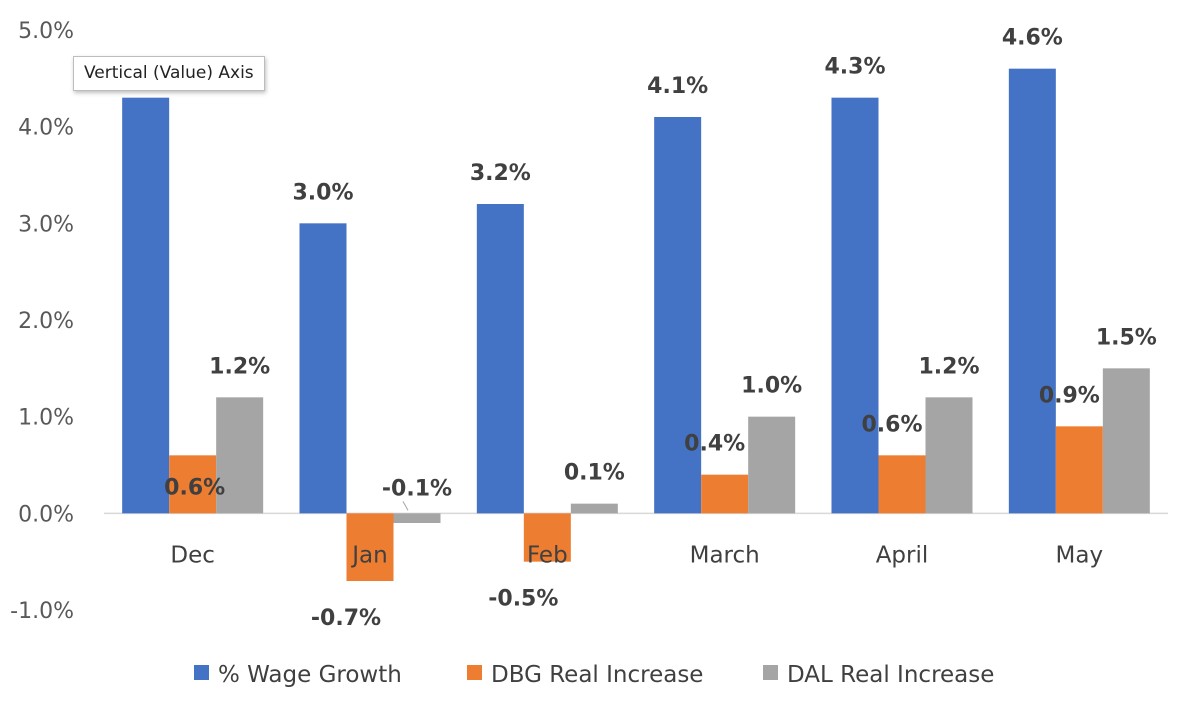 The image size is (1190, 714). Describe the element at coordinates (46, 128) in the screenshot. I see `y-tick-label: 4.0%` at that location.